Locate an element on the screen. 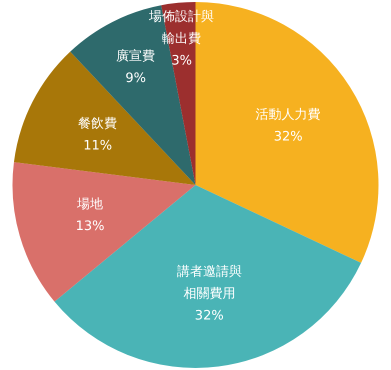 Image resolution: width=391 pixels, height=370 pixels. data-label: 9% is located at coordinates (135, 78).